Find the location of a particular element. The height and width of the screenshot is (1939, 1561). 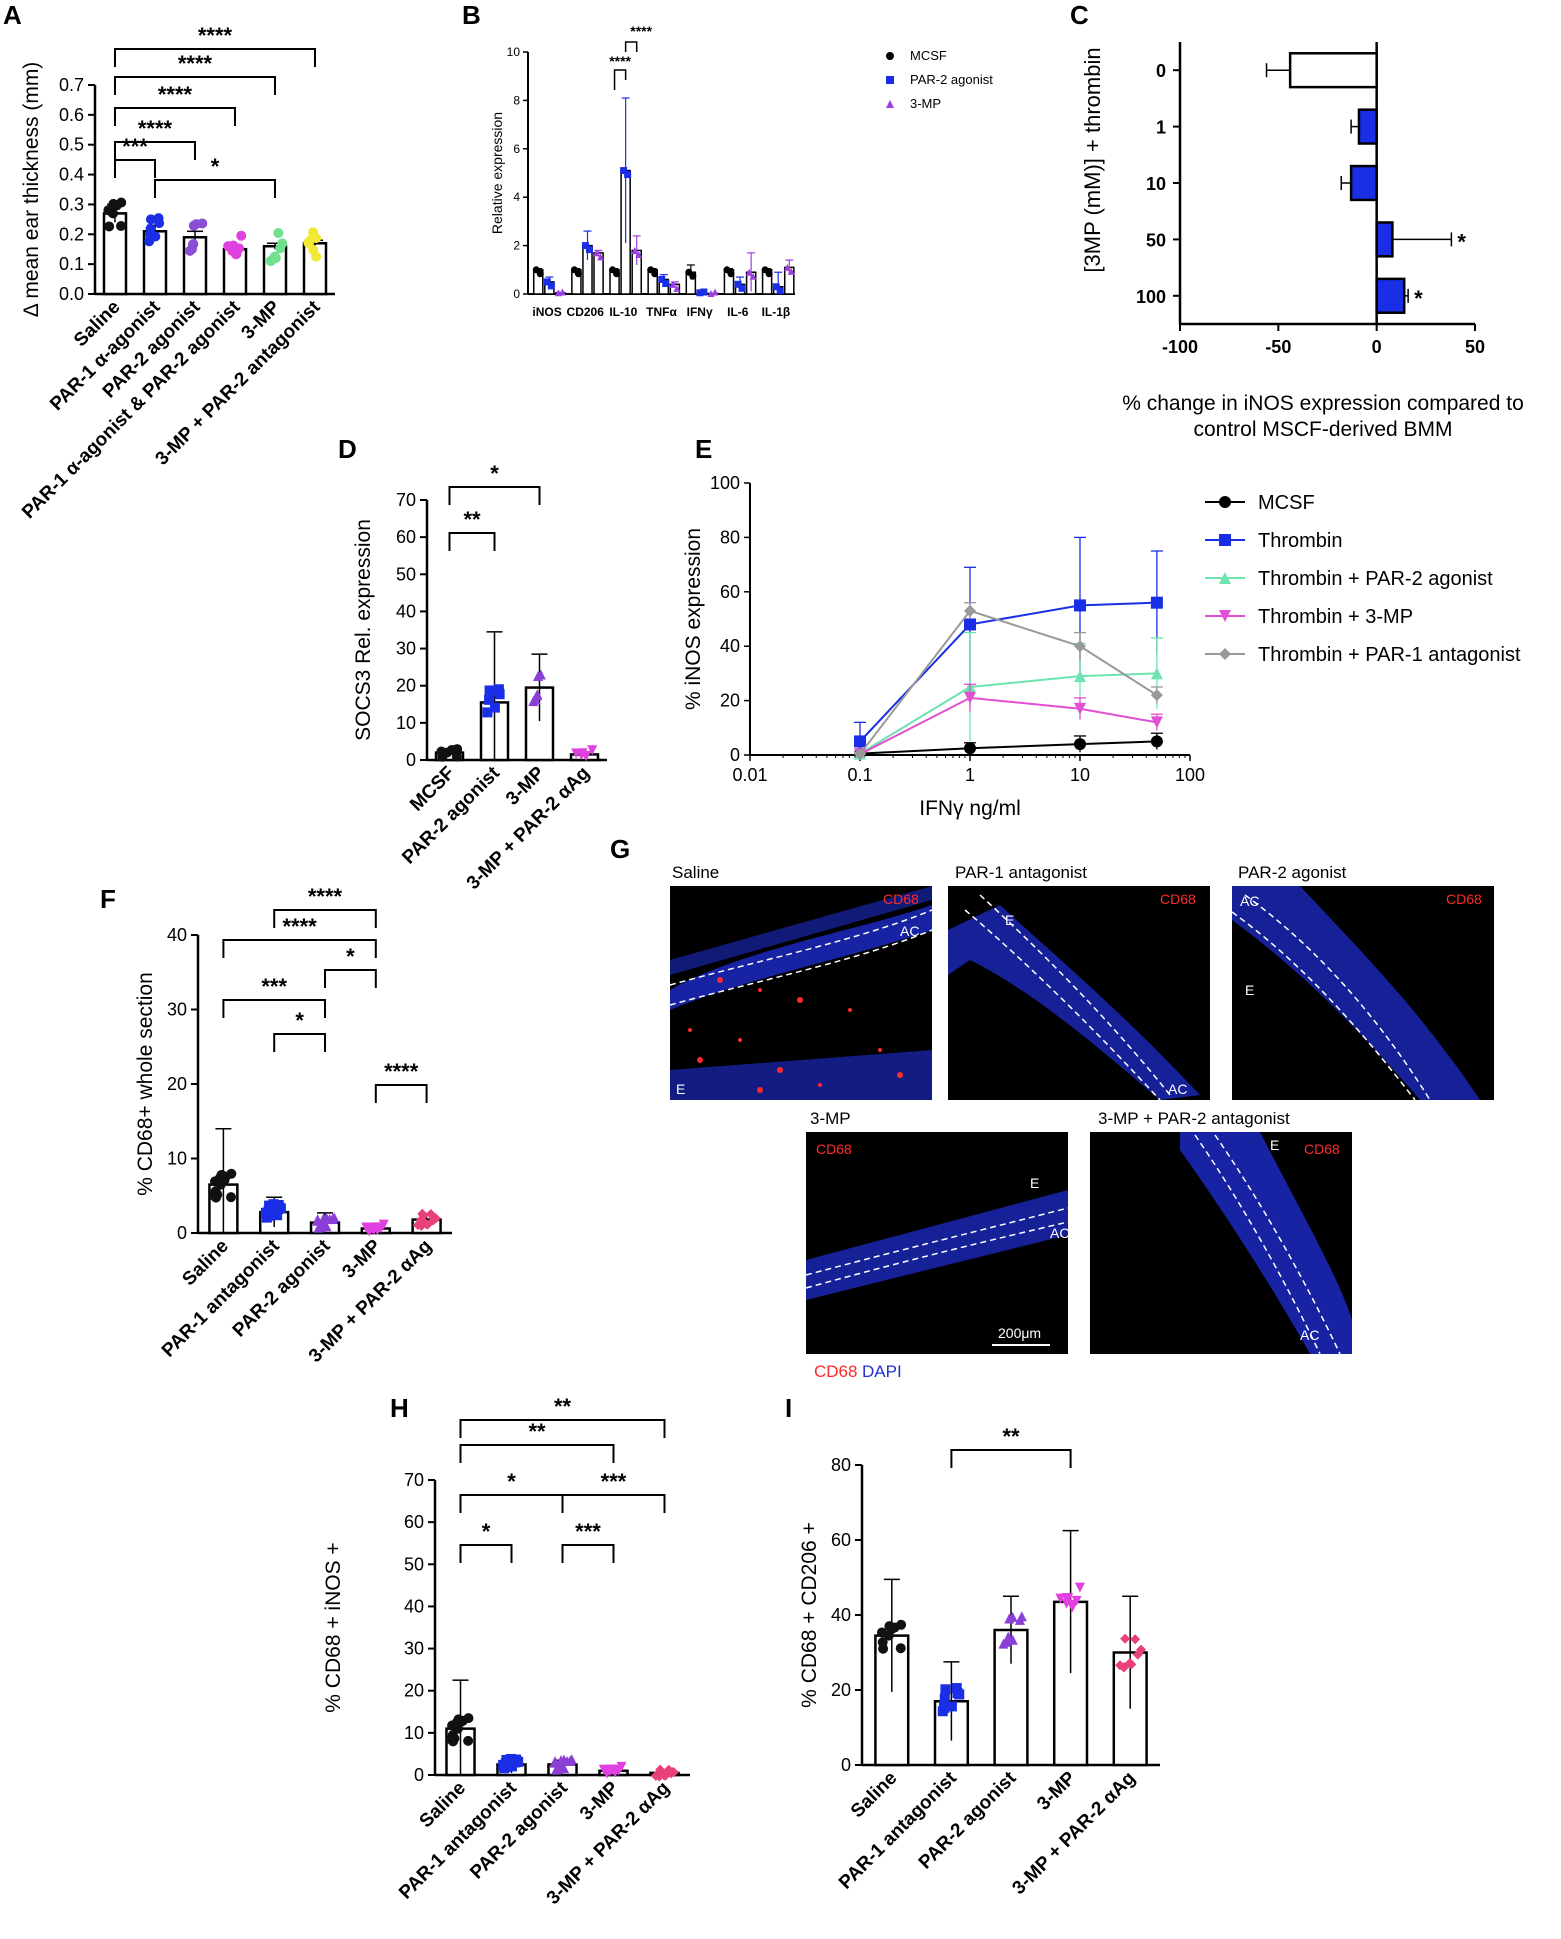

y-tick-label: 0.6 is located at coordinates (71, 115).